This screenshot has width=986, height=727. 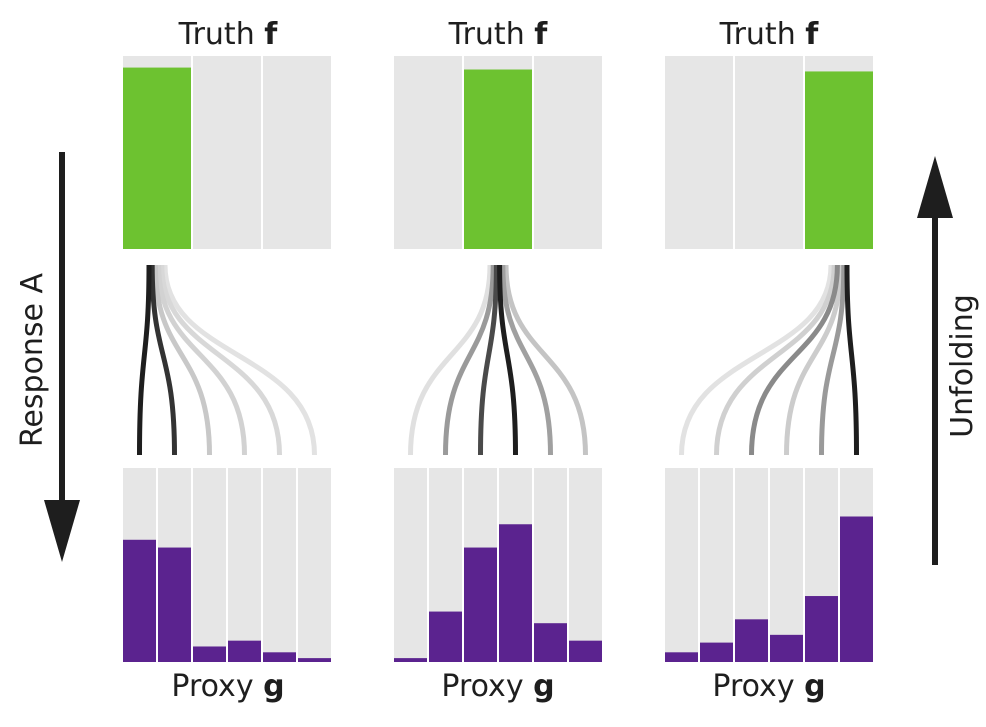 What do you see at coordinates (935, 360) in the screenshot?
I see `unfolding-arrow` at bounding box center [935, 360].